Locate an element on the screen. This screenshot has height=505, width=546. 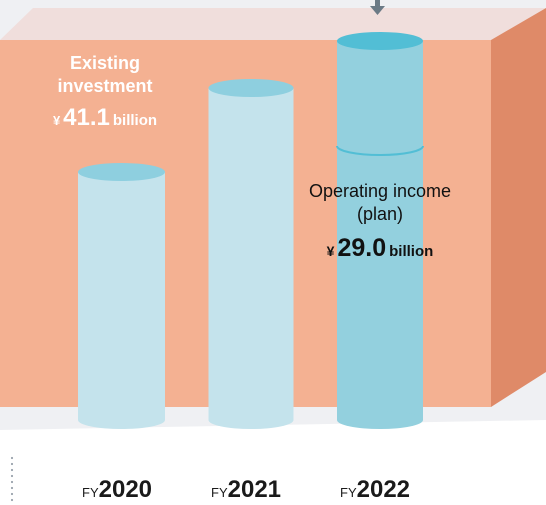
category-label-2022: FY2022 is located at coordinates (375, 490).